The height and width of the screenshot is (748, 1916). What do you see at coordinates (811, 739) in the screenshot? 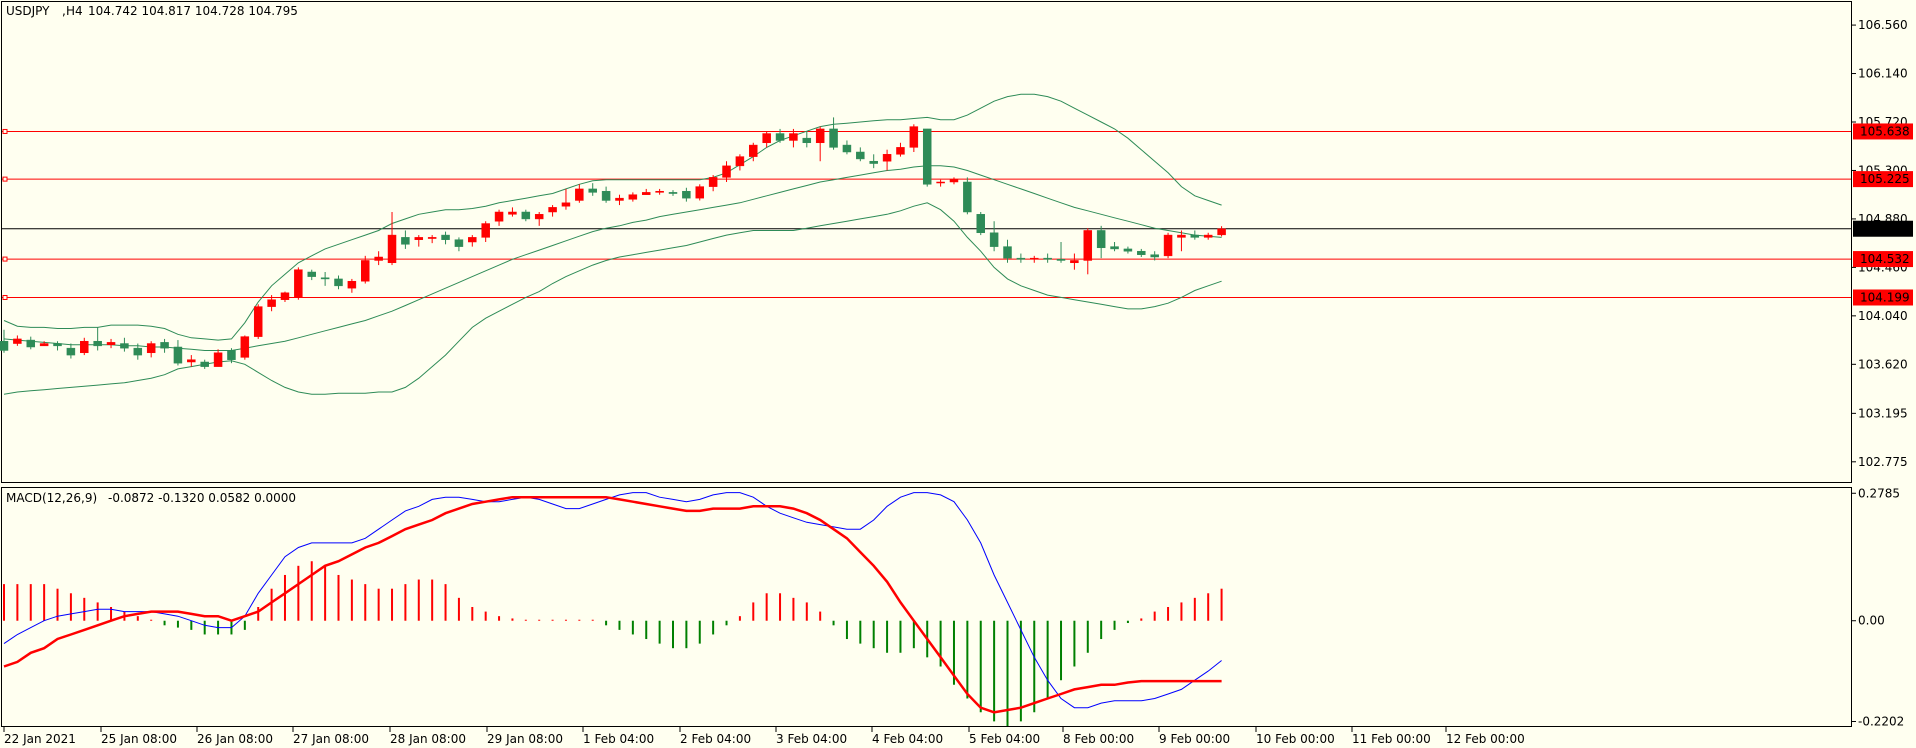
I see `time-tick-label: 3 Feb 04:00` at bounding box center [811, 739].